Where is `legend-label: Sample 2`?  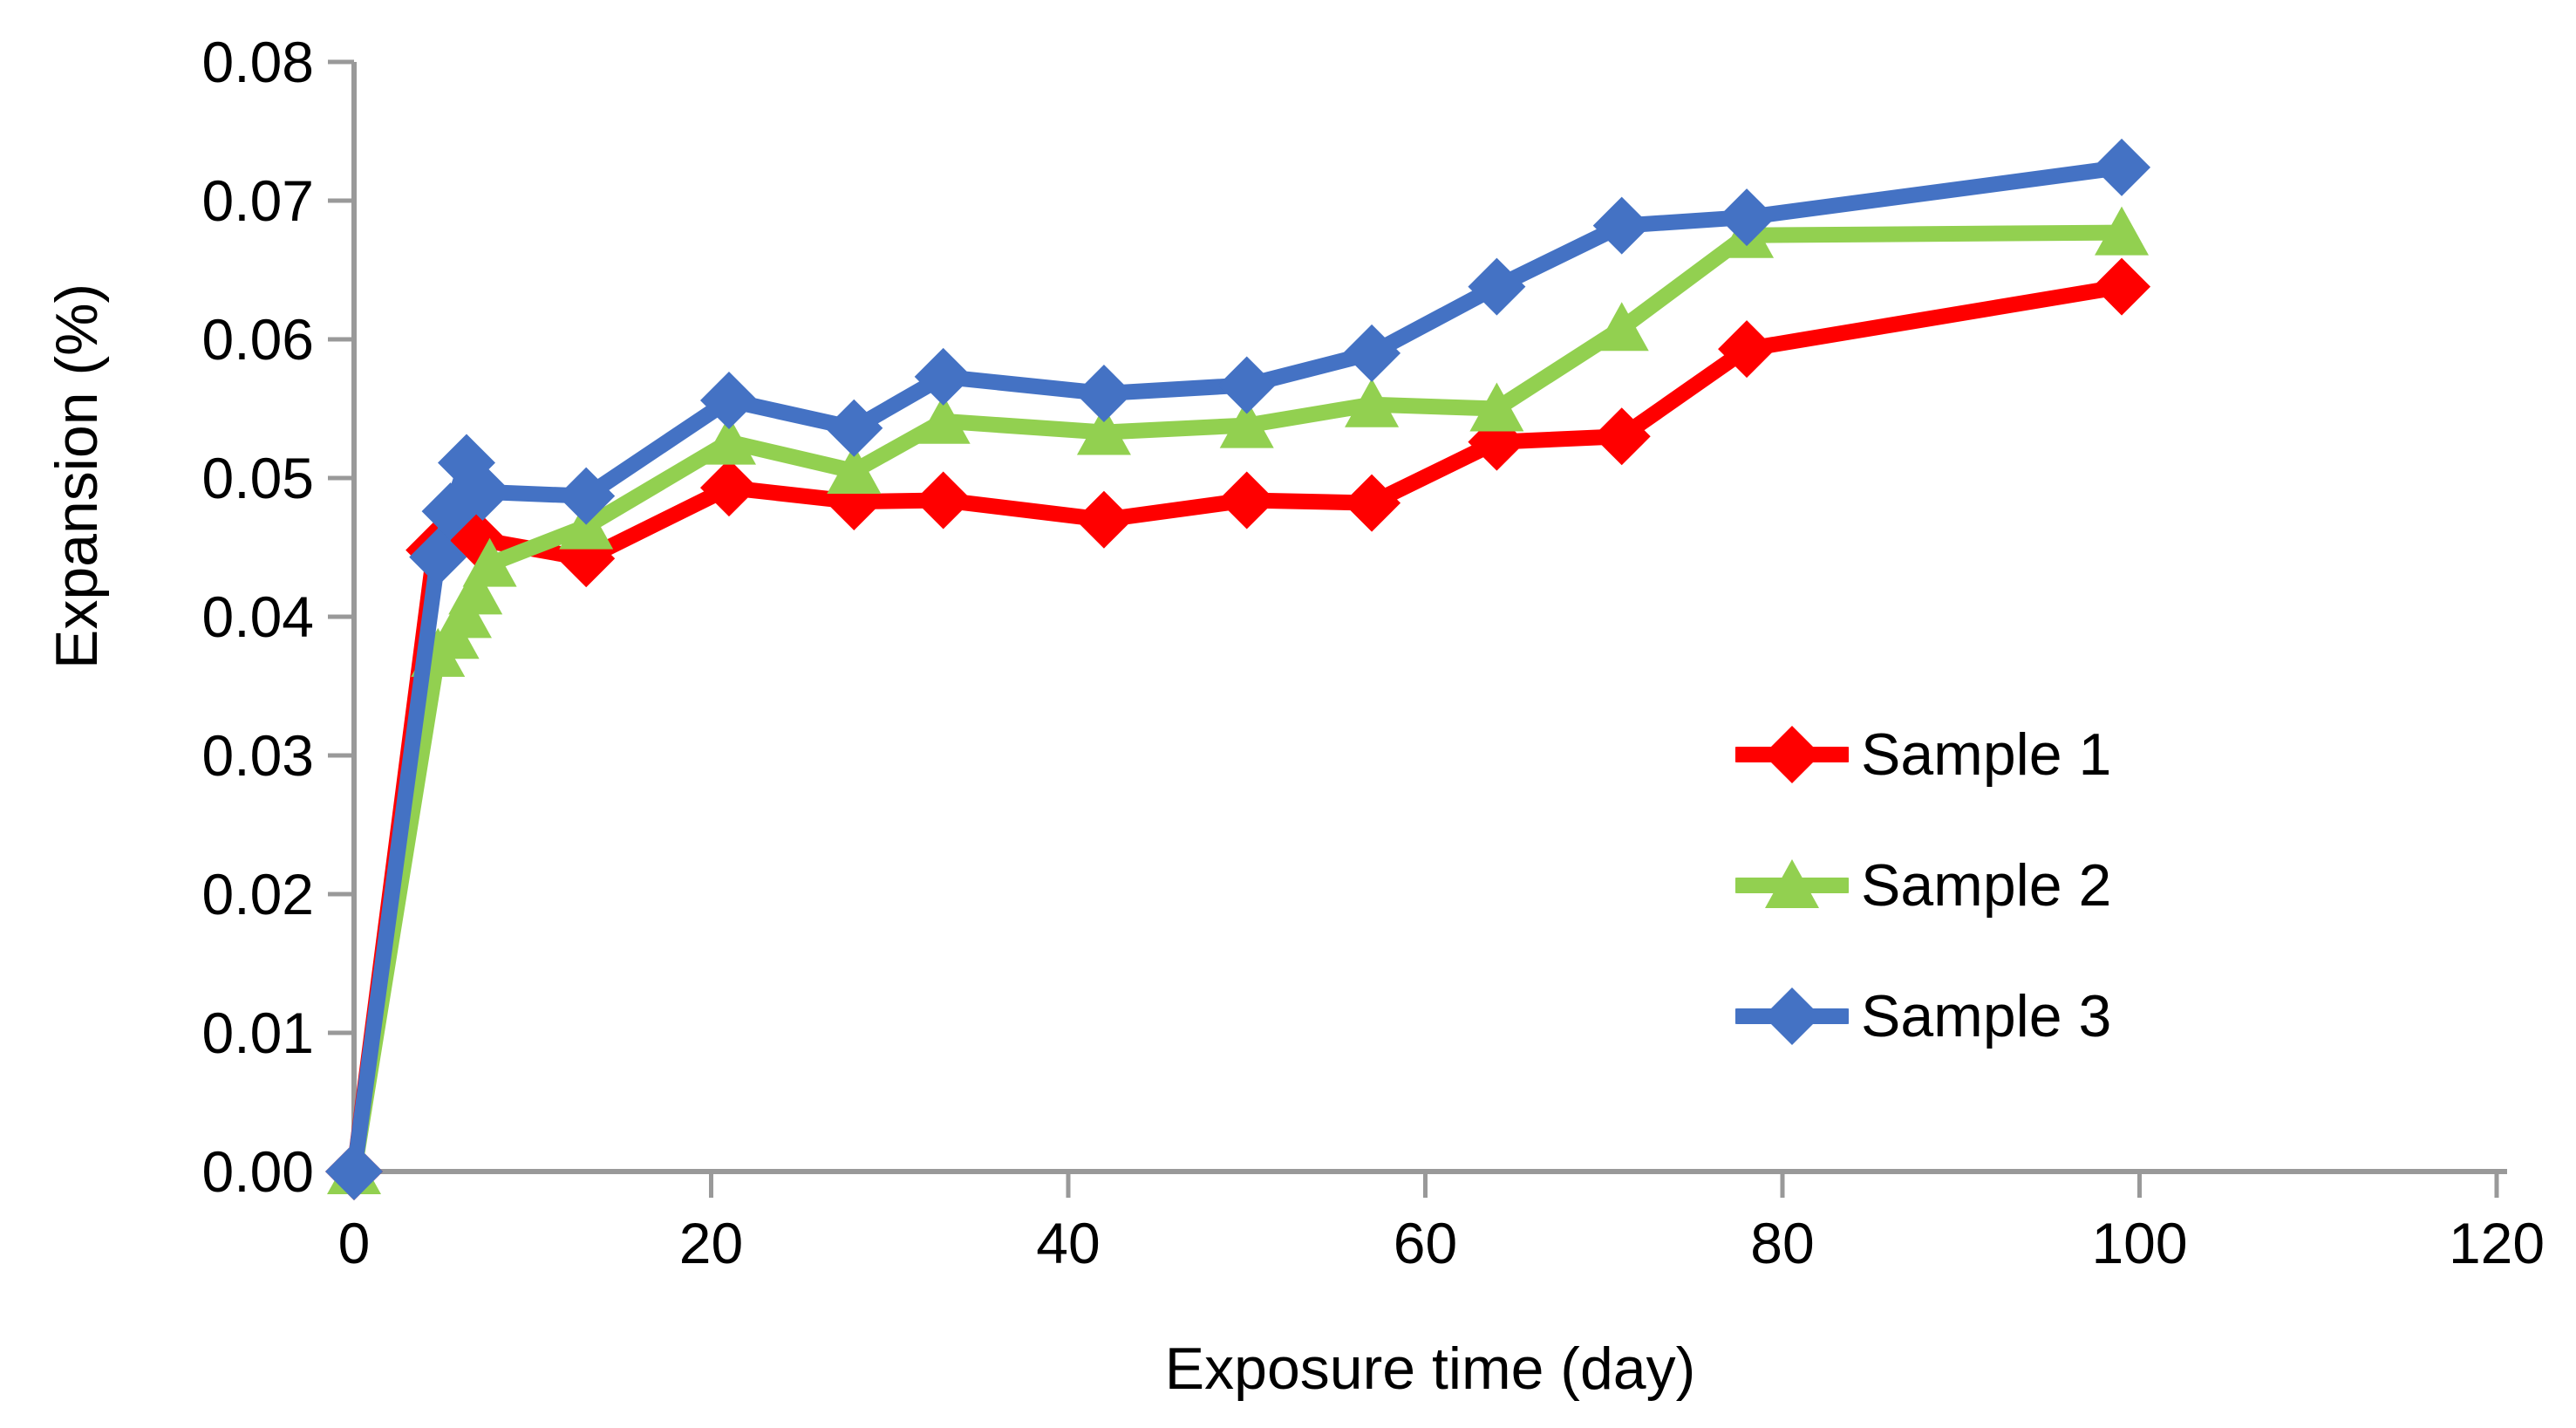 legend-label: Sample 2 is located at coordinates (1987, 885).